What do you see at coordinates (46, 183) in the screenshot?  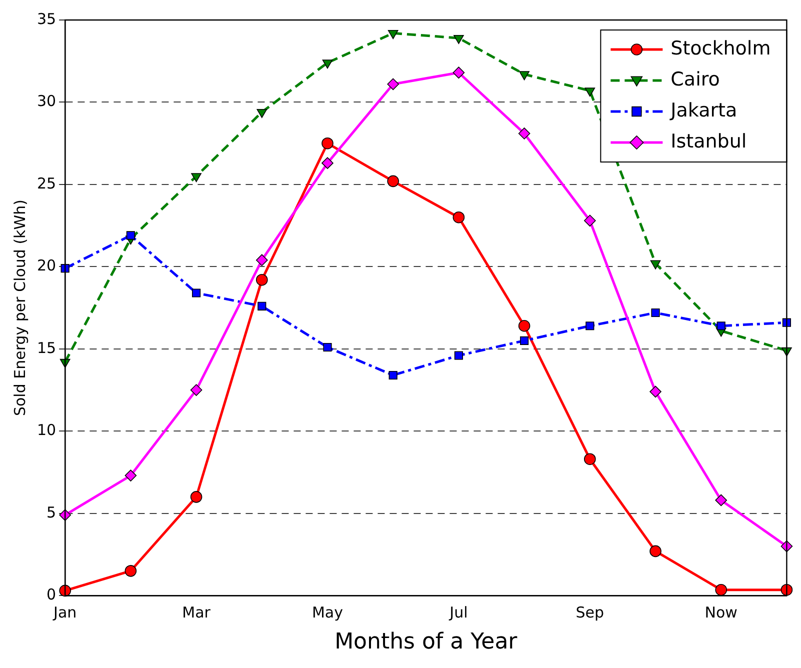 I see `y-tick-label: 25` at bounding box center [46, 183].